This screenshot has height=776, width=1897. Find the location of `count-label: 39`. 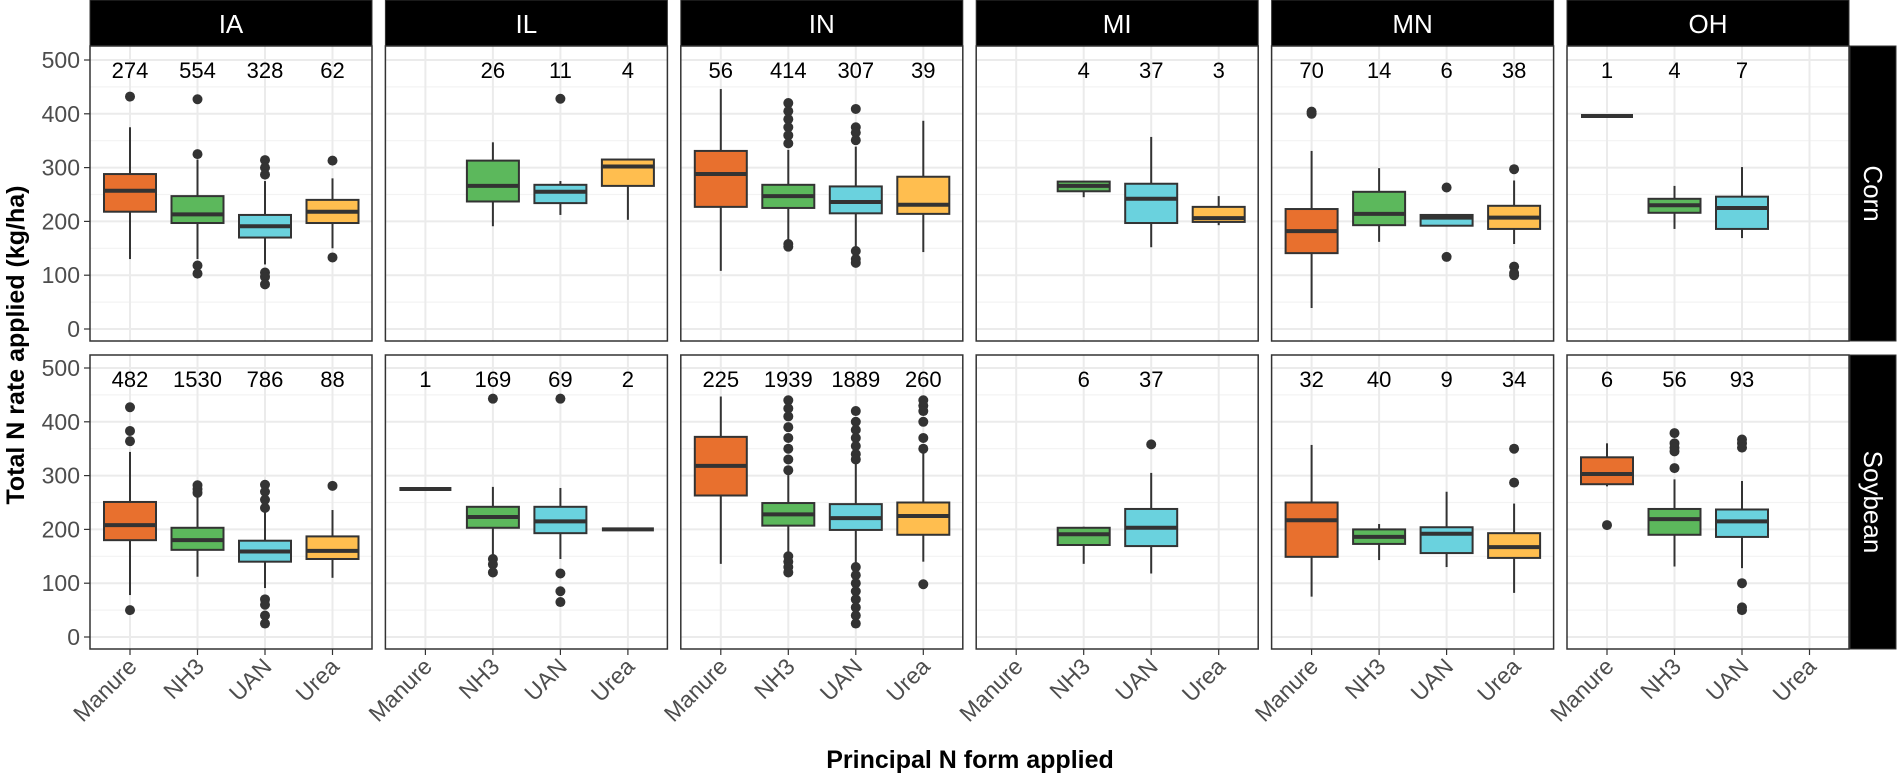

count-label: 39 is located at coordinates (923, 70).